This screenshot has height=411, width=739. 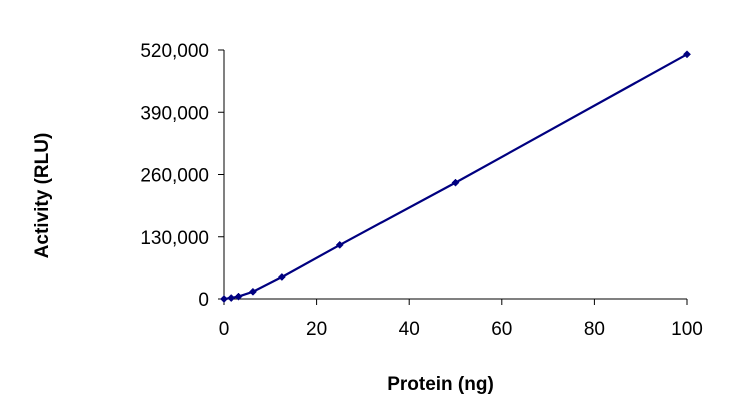 What do you see at coordinates (687, 329) in the screenshot?
I see `x-tick-label: 100` at bounding box center [687, 329].